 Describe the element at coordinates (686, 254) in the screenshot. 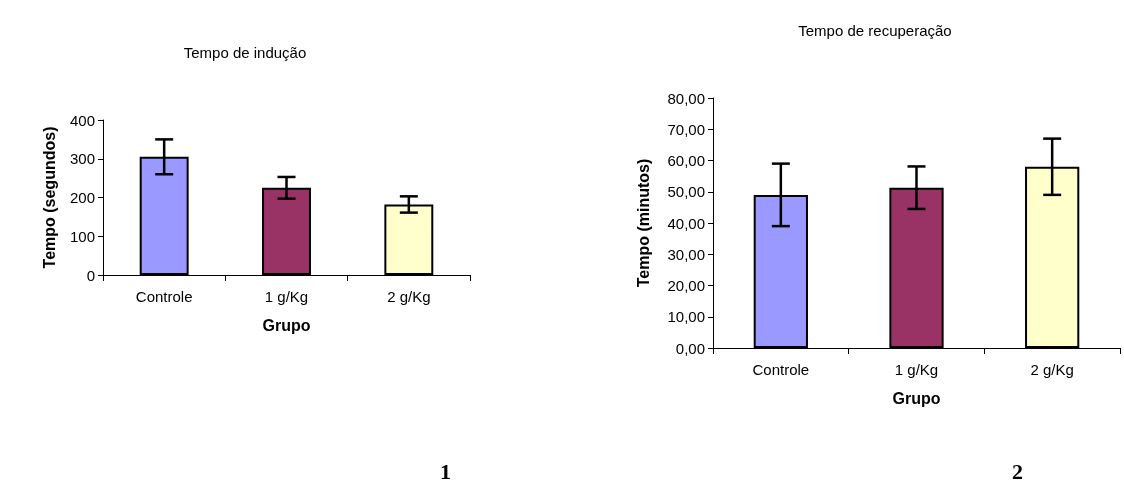

I see `y-tick-label: 30,00` at that location.